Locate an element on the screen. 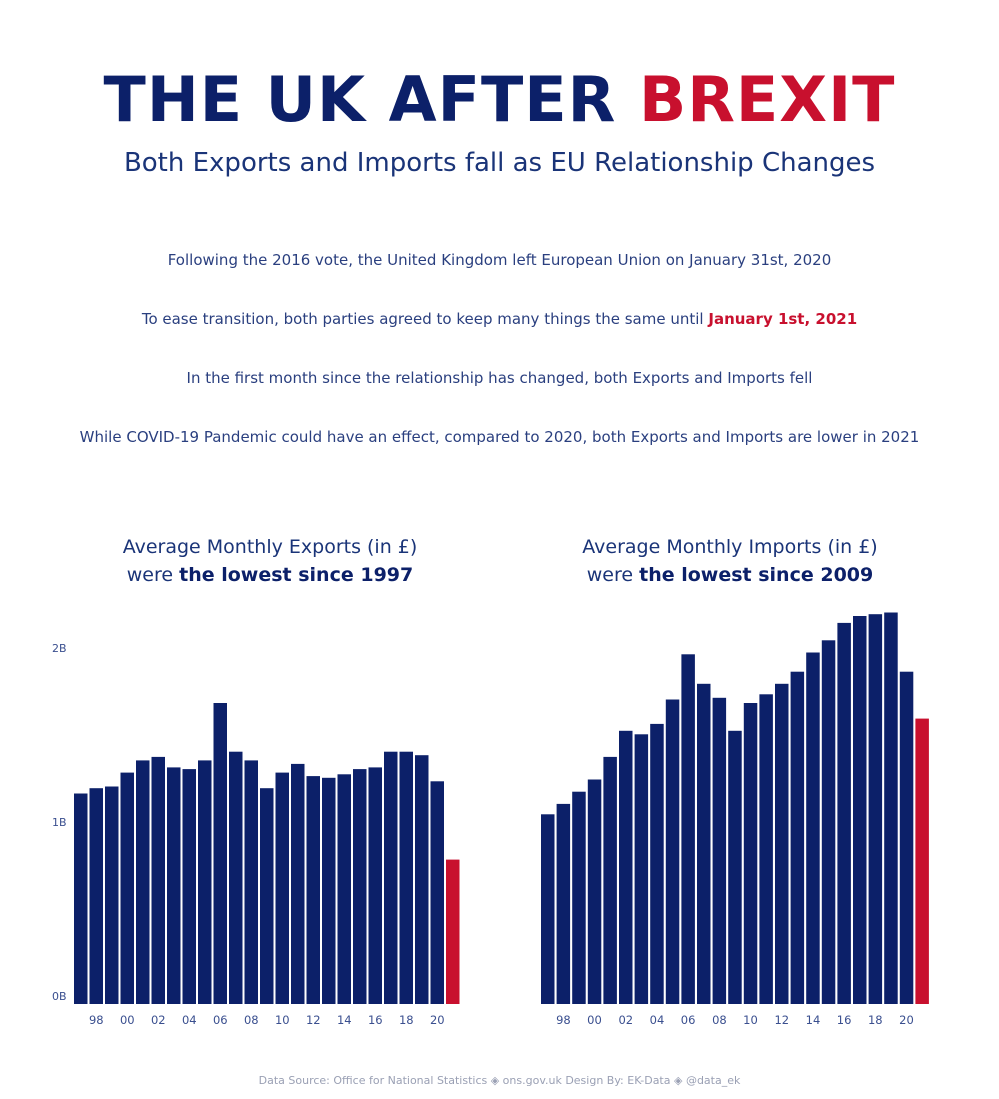 This screenshot has width=999, height=1099. imports-bar-2010 is located at coordinates (750, 853).